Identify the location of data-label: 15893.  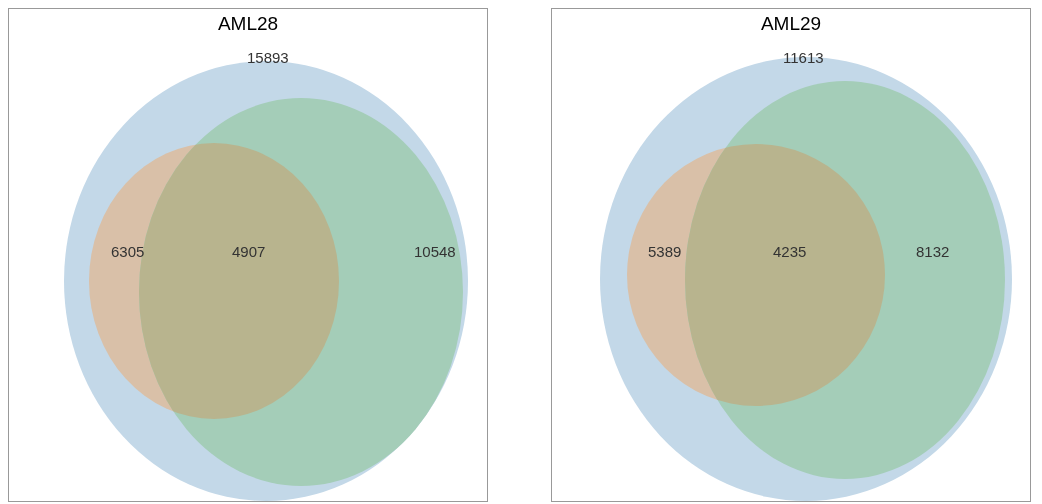
(268, 58).